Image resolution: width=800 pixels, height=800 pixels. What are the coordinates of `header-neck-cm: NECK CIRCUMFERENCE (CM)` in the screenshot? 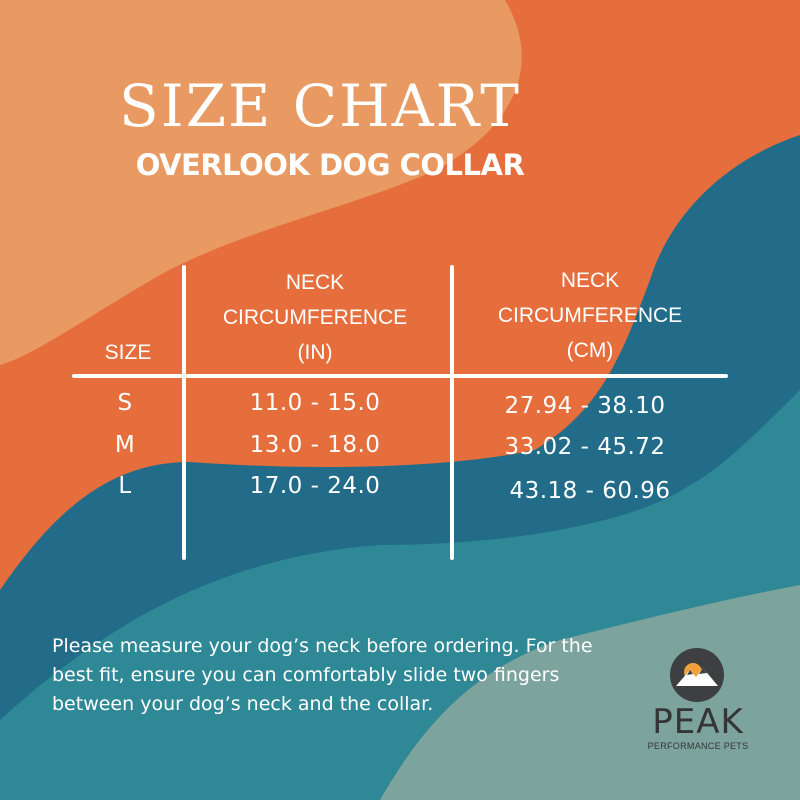 It's located at (590, 315).